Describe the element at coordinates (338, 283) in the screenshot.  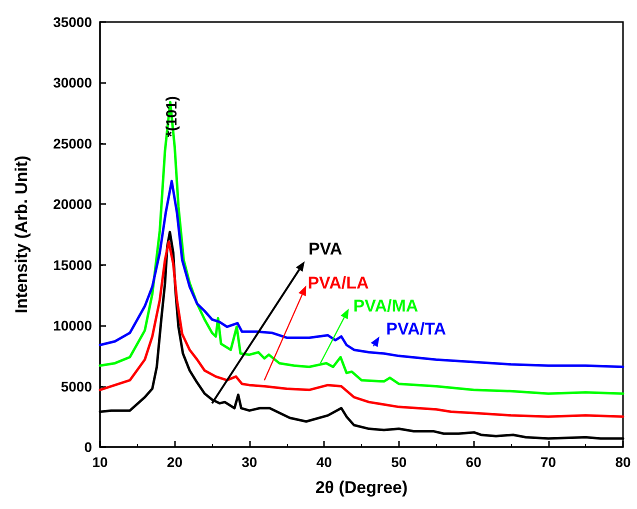
I see `legend-label: PVA/LA` at that location.